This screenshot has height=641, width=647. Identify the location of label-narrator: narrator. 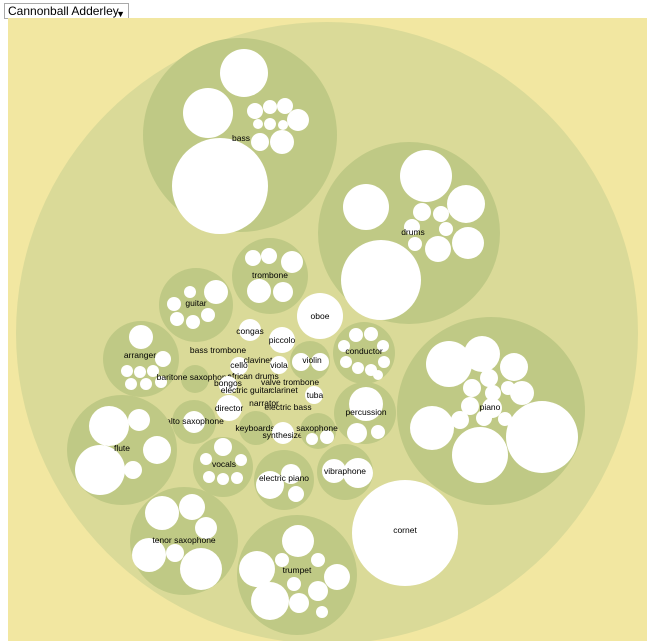
(264, 403).